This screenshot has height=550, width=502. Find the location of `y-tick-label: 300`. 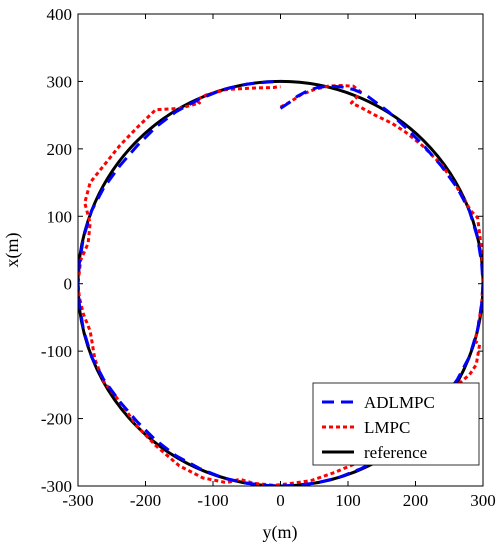

y-tick-label: 300 is located at coordinates (60, 81).